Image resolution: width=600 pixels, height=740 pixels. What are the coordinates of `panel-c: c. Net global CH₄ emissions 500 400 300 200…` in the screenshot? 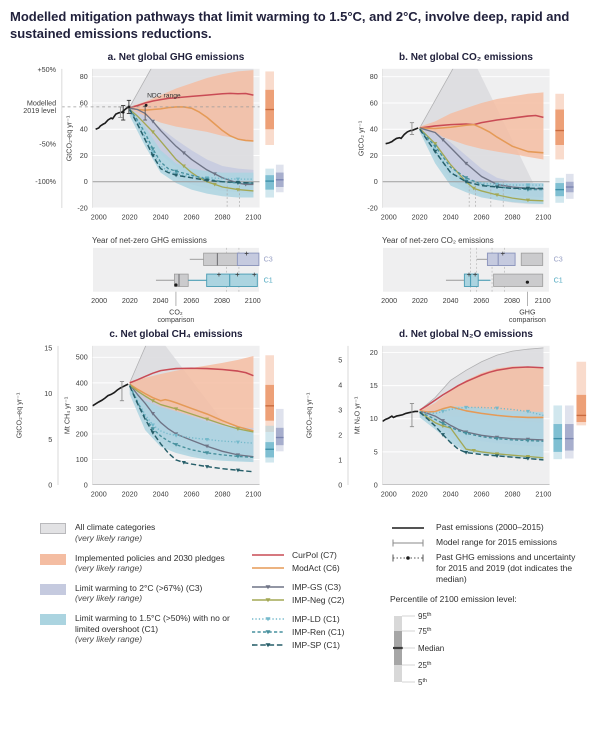 It's located at (155, 418).